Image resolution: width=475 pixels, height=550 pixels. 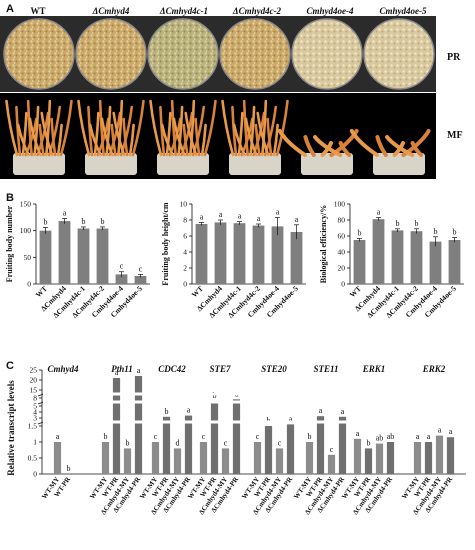 What do you see at coordinates (122, 369) in the screenshot?
I see `gene-name: Pth11` at bounding box center [122, 369].